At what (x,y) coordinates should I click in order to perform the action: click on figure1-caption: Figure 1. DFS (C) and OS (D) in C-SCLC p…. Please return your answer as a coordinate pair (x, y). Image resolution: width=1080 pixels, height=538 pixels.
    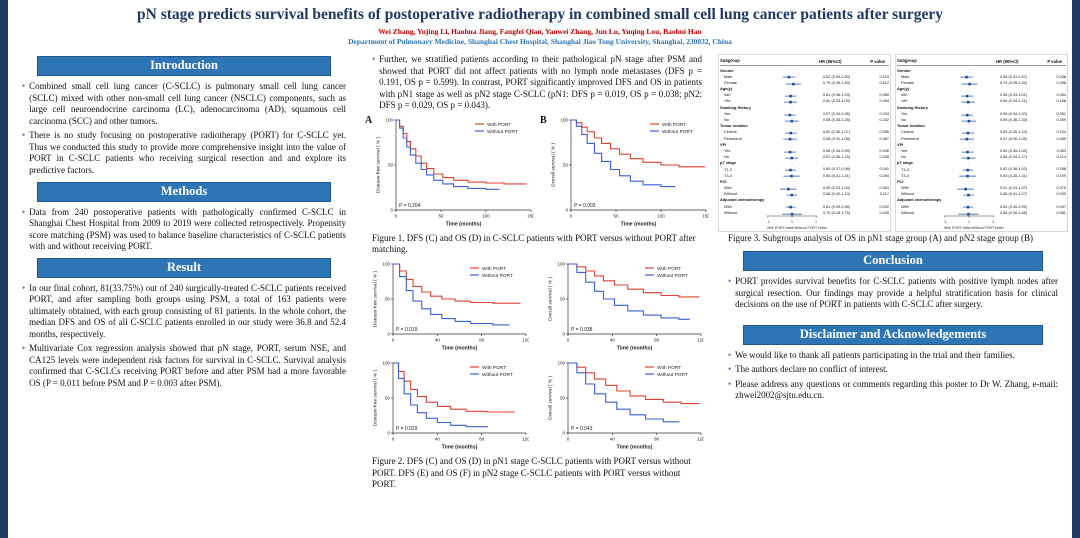
    Looking at the image, I should click on (534, 243).